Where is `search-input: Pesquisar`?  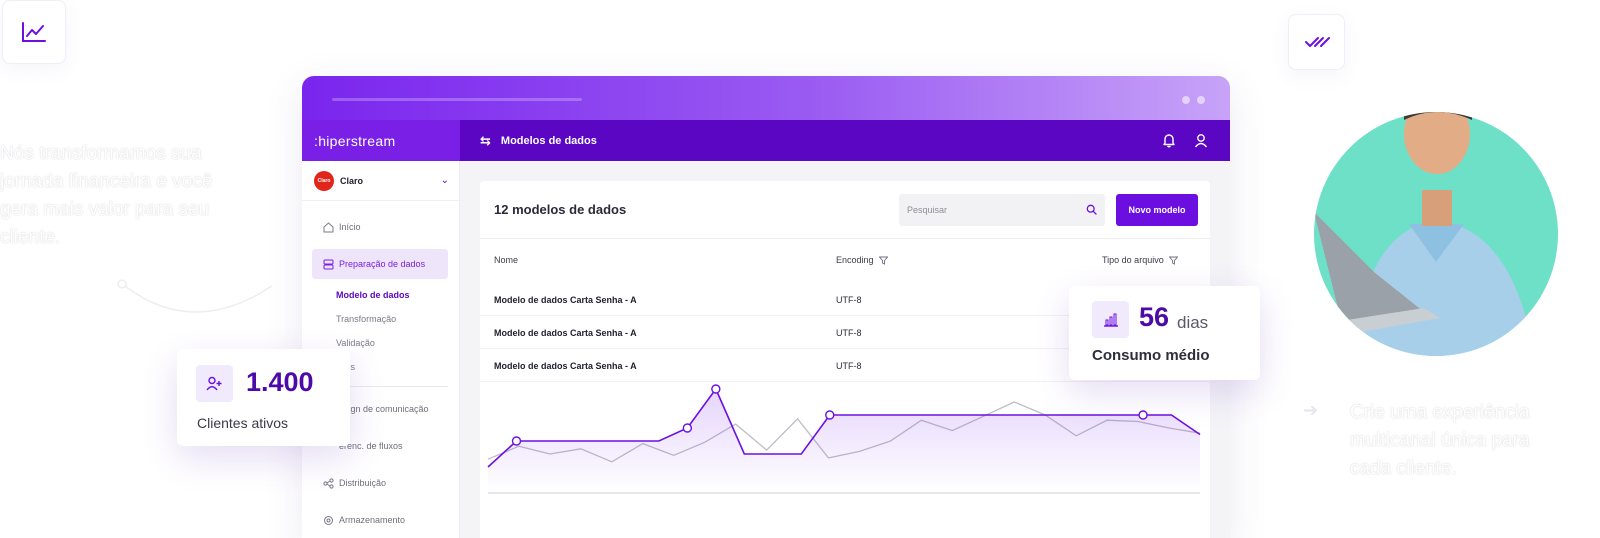
search-input: Pesquisar is located at coordinates (1002, 209).